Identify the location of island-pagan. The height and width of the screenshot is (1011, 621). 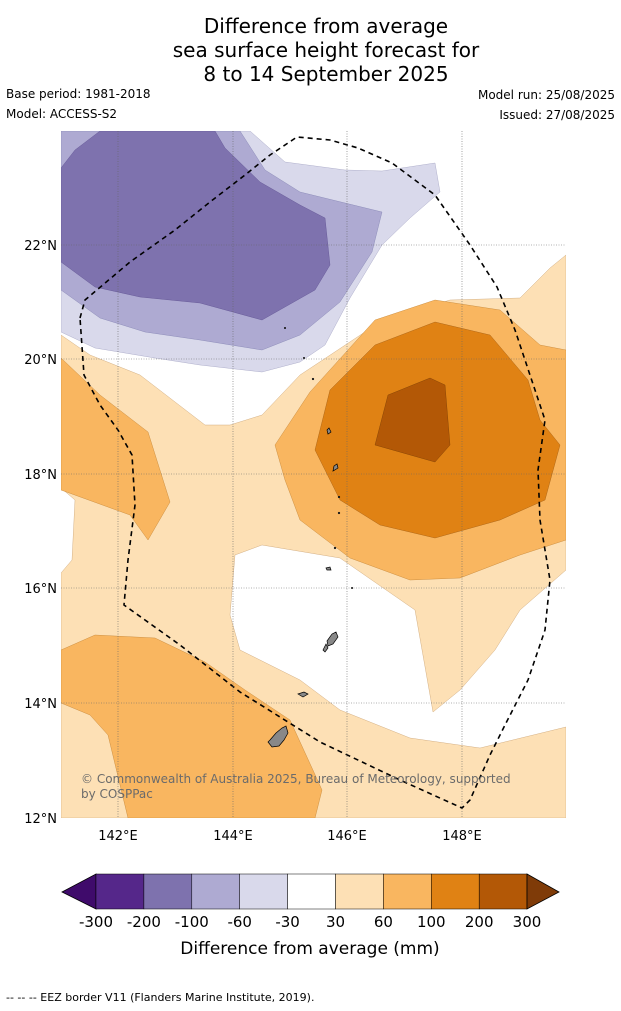
(329, 431).